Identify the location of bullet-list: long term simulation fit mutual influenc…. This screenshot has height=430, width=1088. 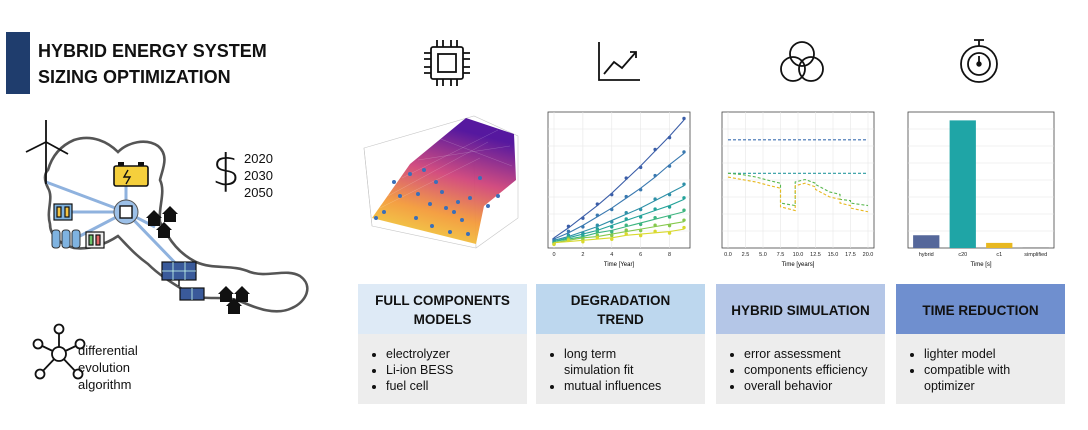
(620, 364).